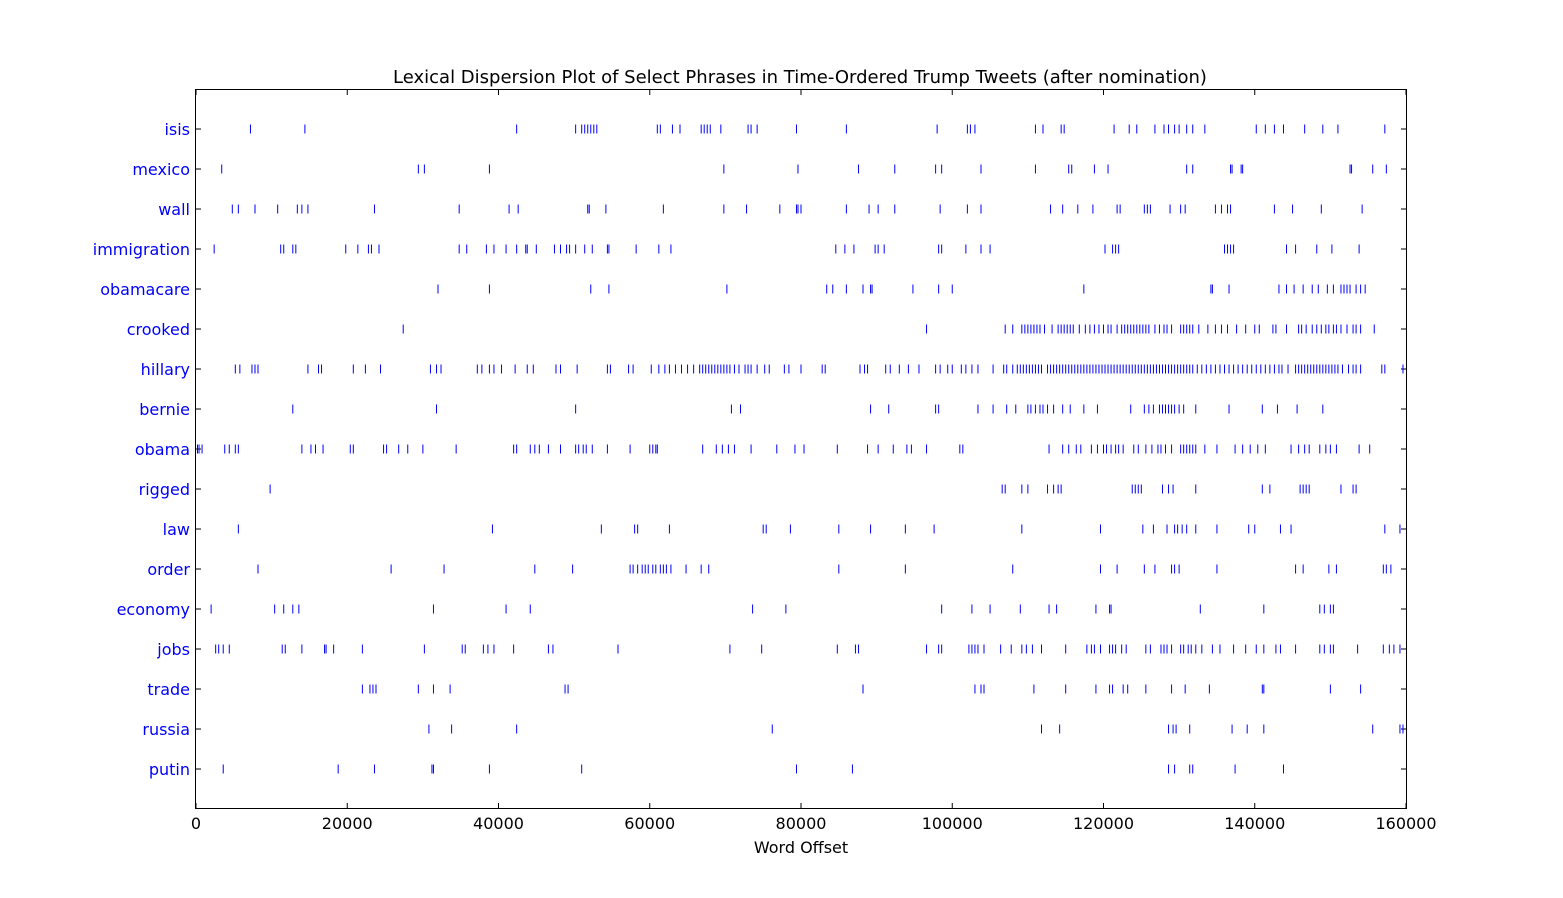 Image resolution: width=1563 pixels, height=898 pixels. What do you see at coordinates (176, 529) in the screenshot?
I see `y-tick-label: law` at bounding box center [176, 529].